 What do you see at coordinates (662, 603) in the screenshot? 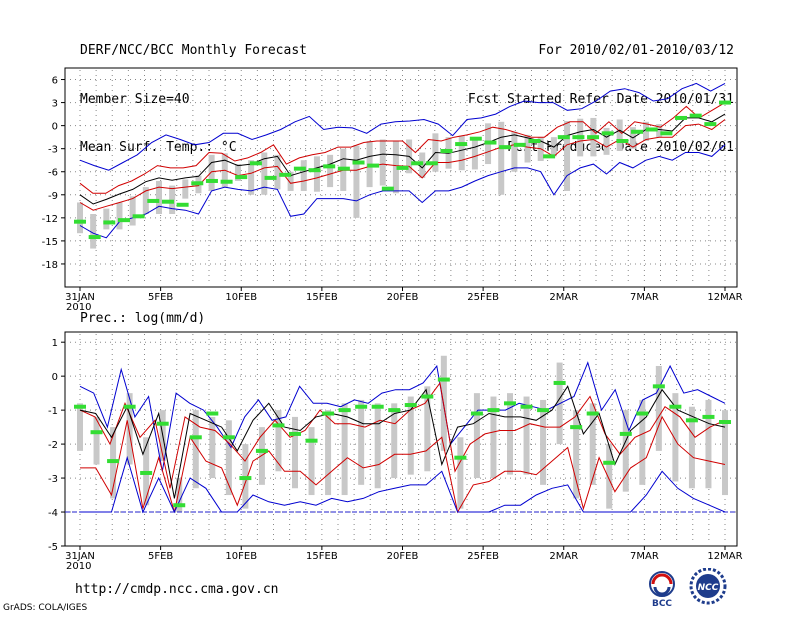
I see `bcc-logo-text: BCC` at bounding box center [662, 603].